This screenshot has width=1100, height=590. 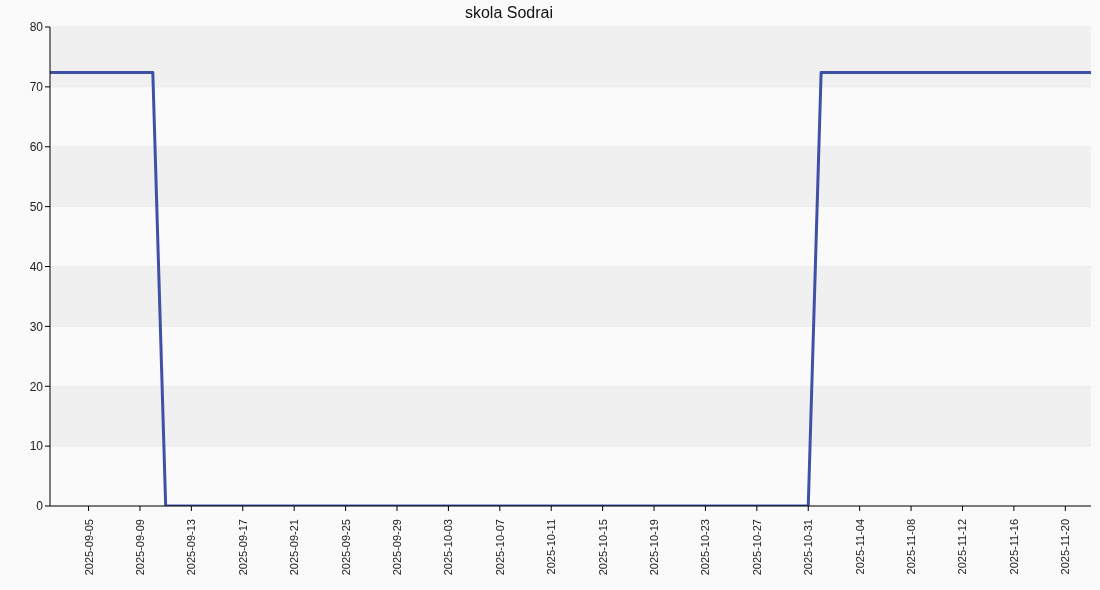 What do you see at coordinates (654, 547) in the screenshot?
I see `x-tick-label: 2025-10-19` at bounding box center [654, 547].